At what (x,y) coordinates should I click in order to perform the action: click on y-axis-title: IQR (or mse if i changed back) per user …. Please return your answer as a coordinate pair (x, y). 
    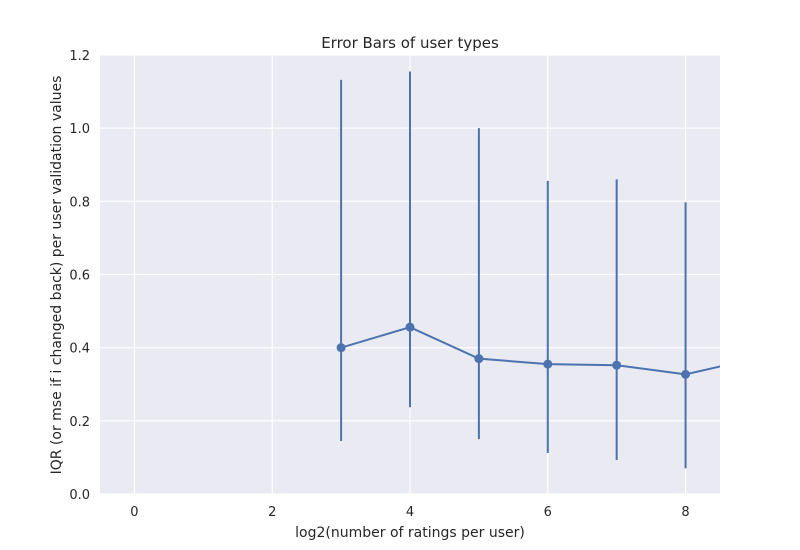
    Looking at the image, I should click on (57, 275).